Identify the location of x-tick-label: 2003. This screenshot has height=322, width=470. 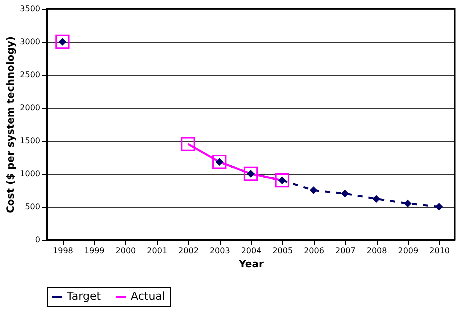
(220, 251).